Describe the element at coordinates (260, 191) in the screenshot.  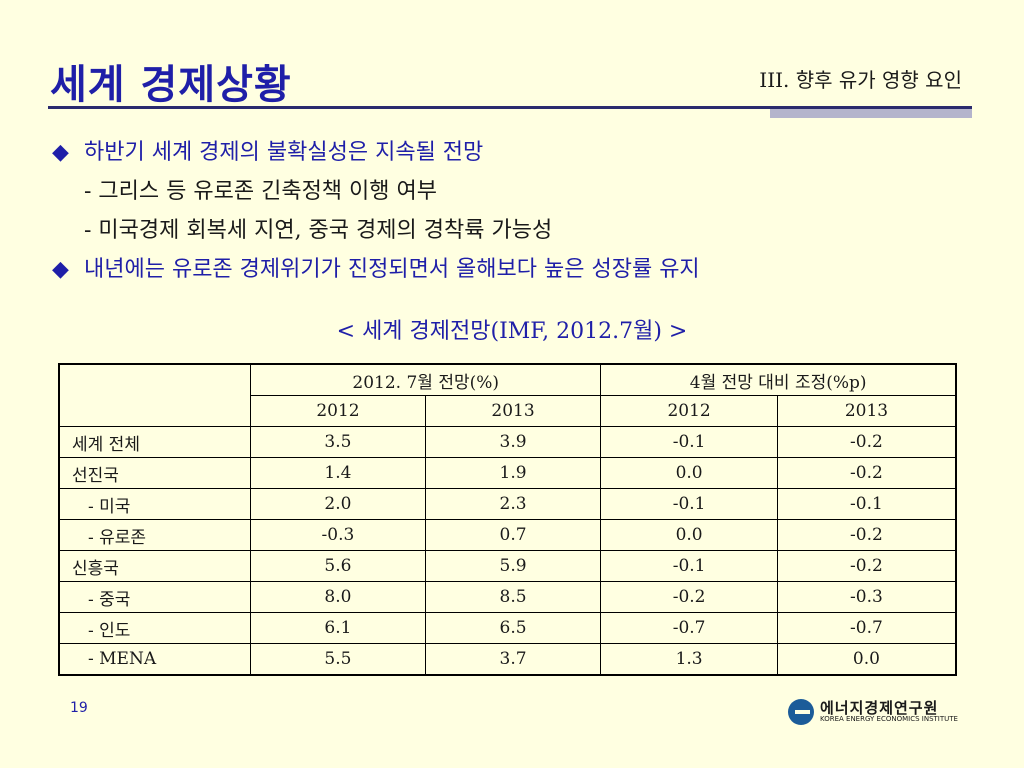
I see `bullet-1-sub-1: - 그리스 등 유로존 긴축정책 이행 여부` at that location.